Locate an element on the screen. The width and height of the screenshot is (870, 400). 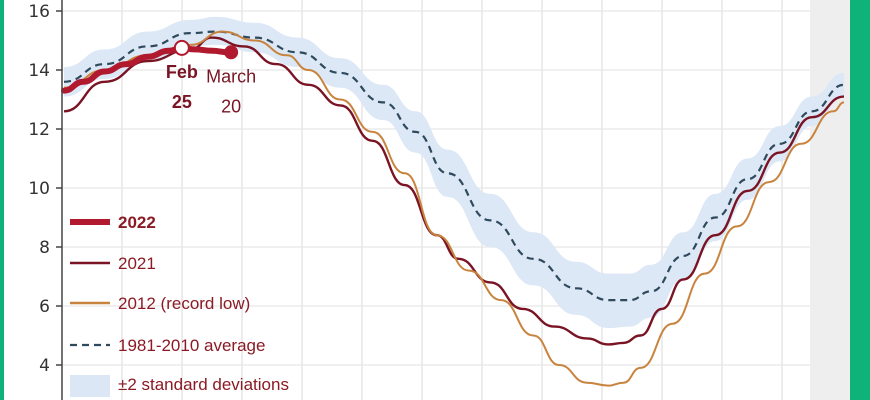
legend-label-band: ±2 standard deviations is located at coordinates (203, 384).